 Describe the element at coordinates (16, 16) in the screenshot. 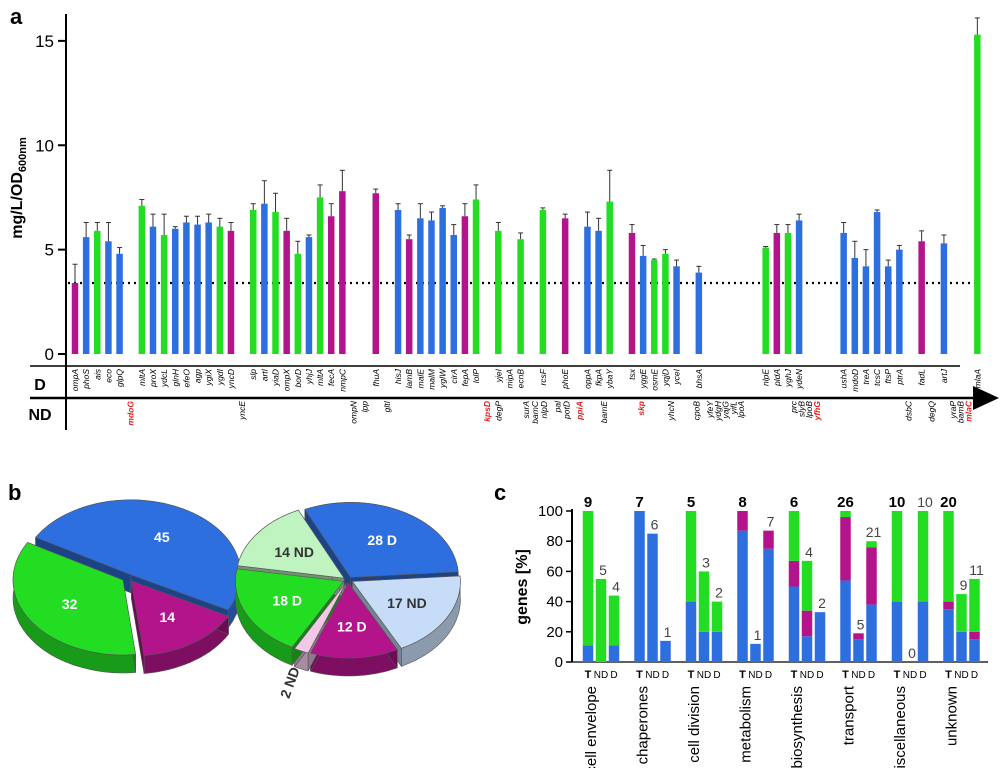

I see `panel-label-a: a` at that location.